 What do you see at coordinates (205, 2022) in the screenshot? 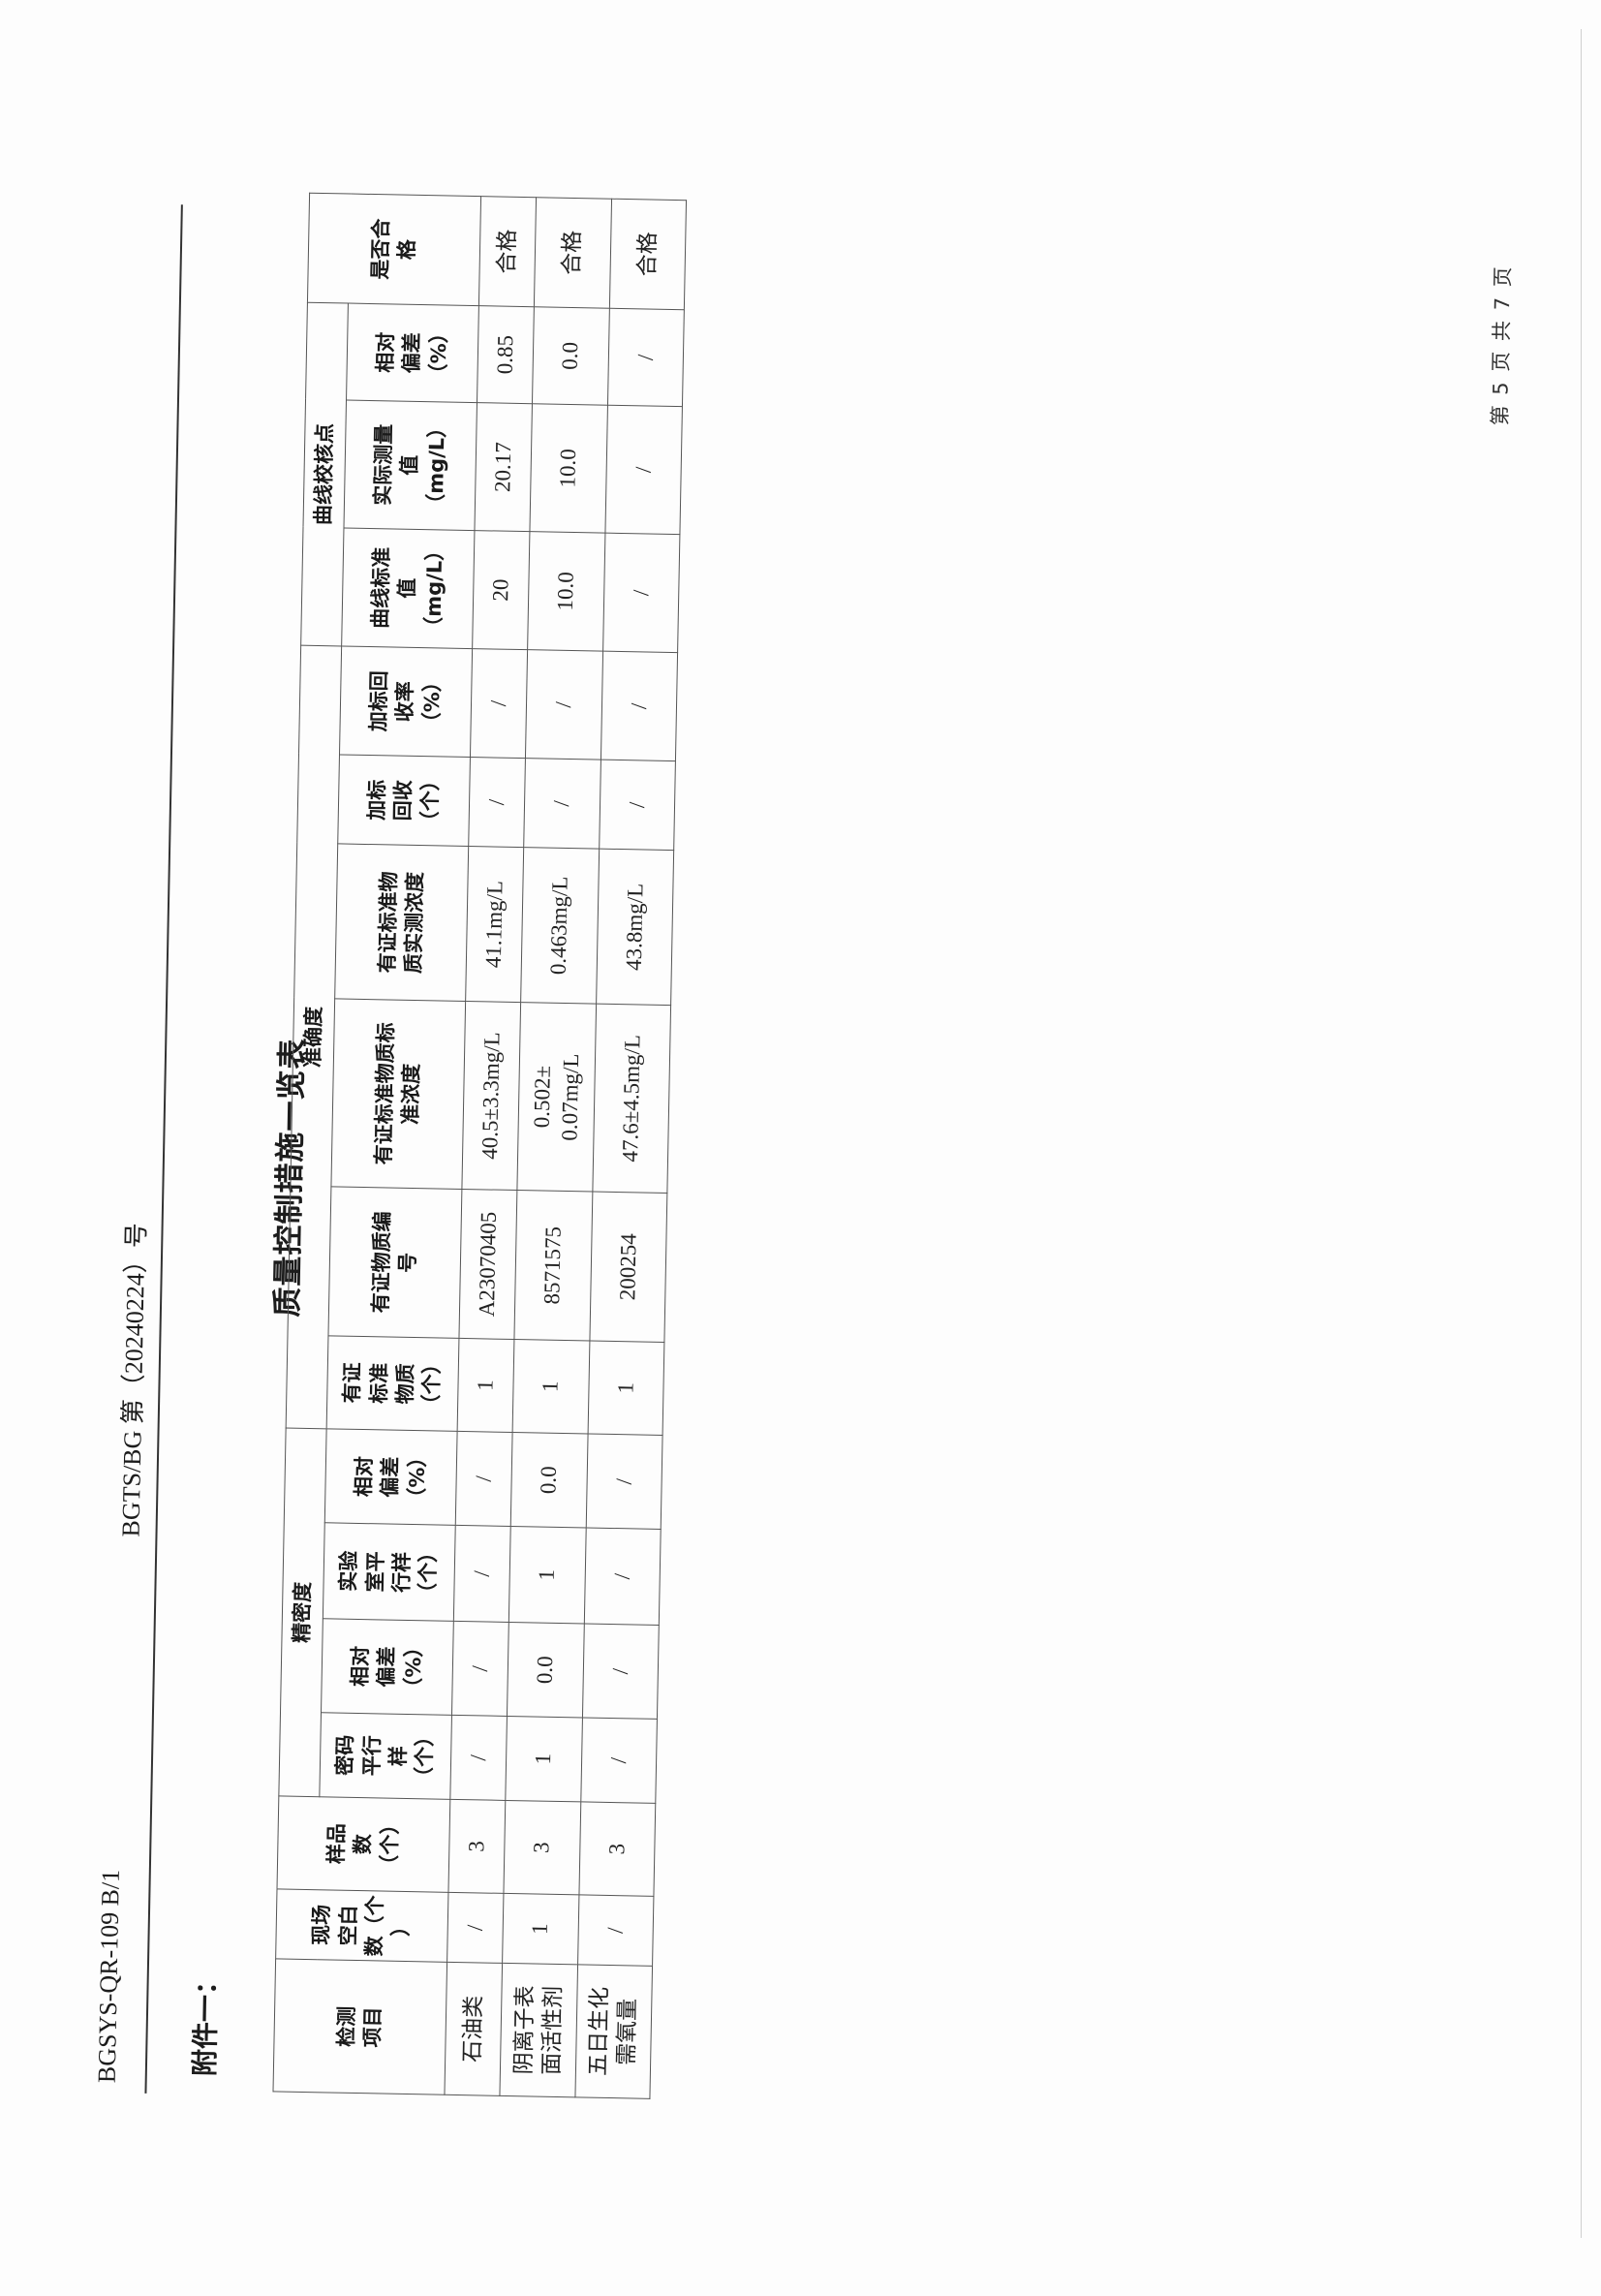
I see `attachment-label: 附件一：` at bounding box center [205, 2022].